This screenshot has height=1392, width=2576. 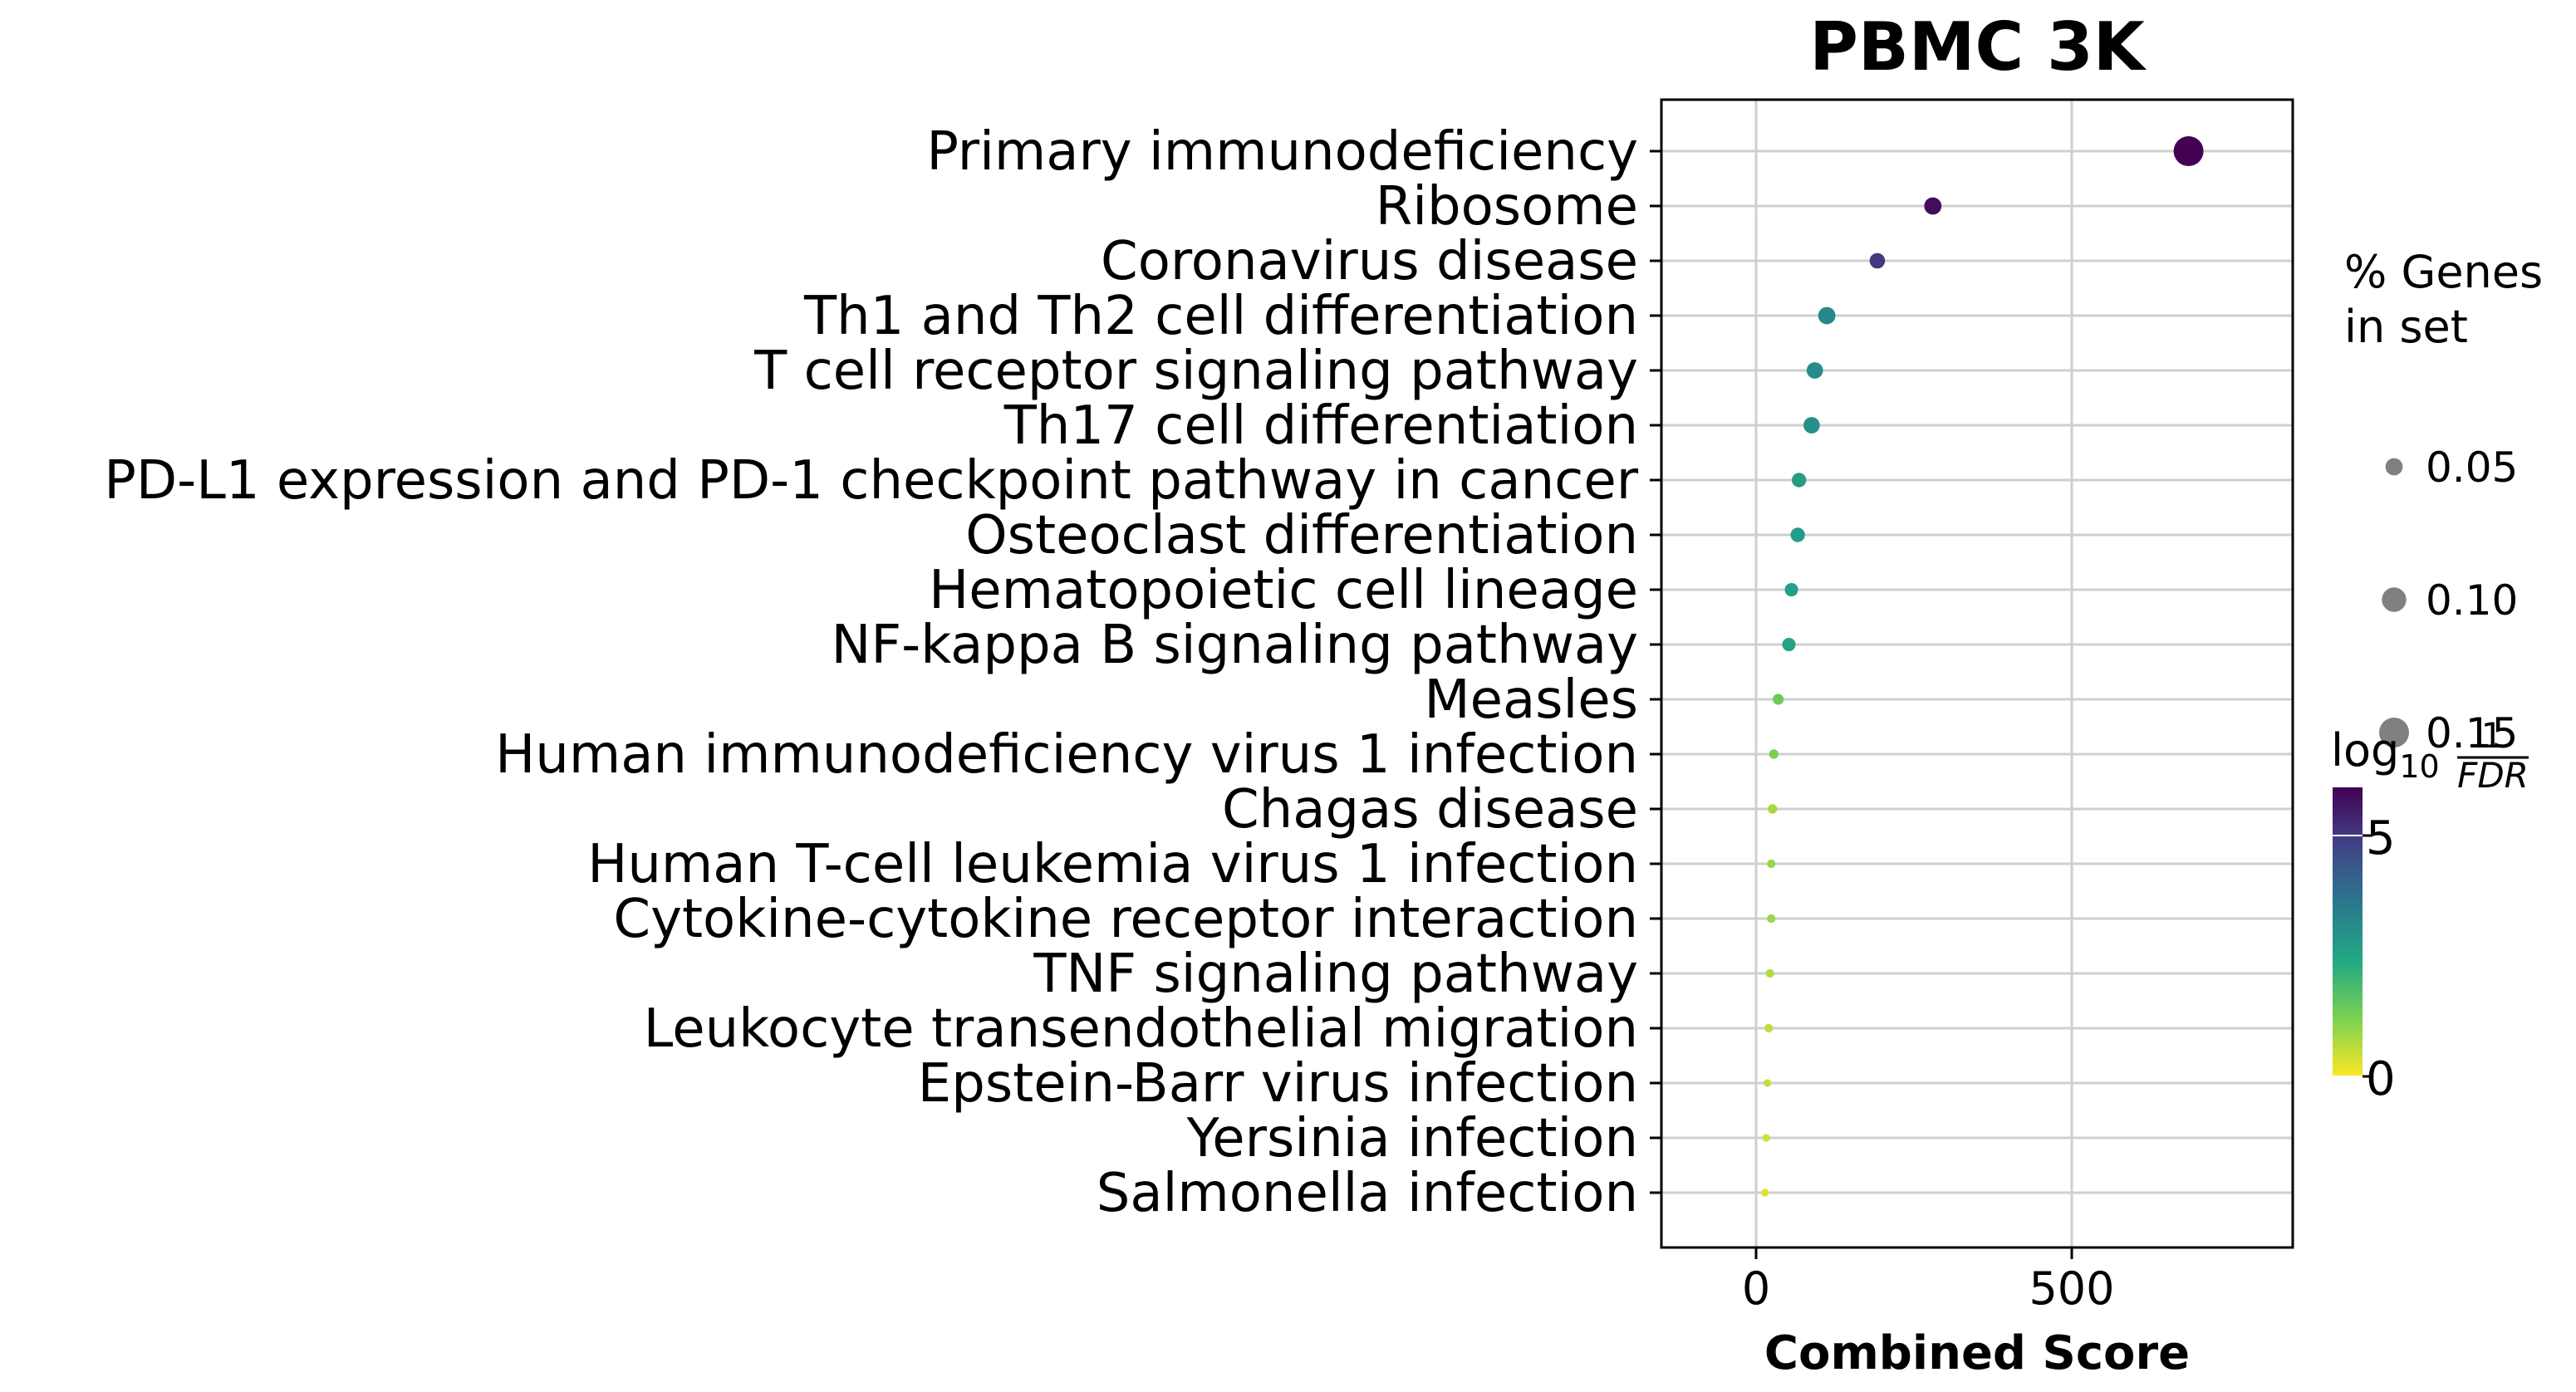 What do you see at coordinates (1430, 810) in the screenshot?
I see `y-tick-label: Chagas disease` at bounding box center [1430, 810].